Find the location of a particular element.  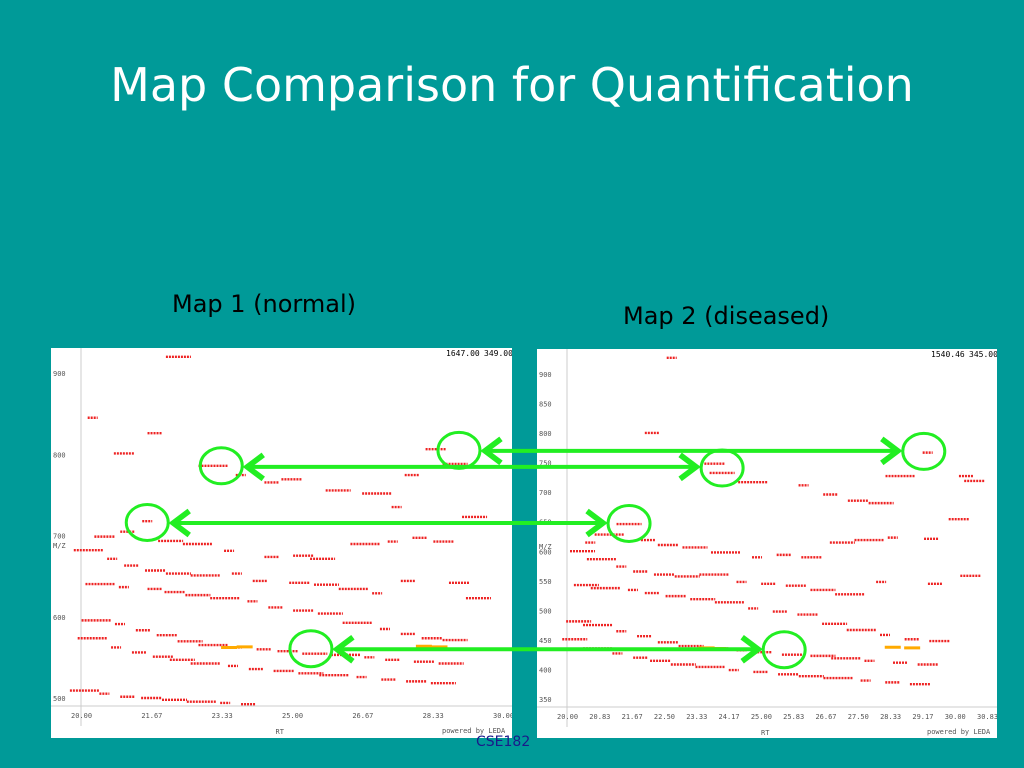

y-tick-label: 400 is located at coordinates (545, 670).